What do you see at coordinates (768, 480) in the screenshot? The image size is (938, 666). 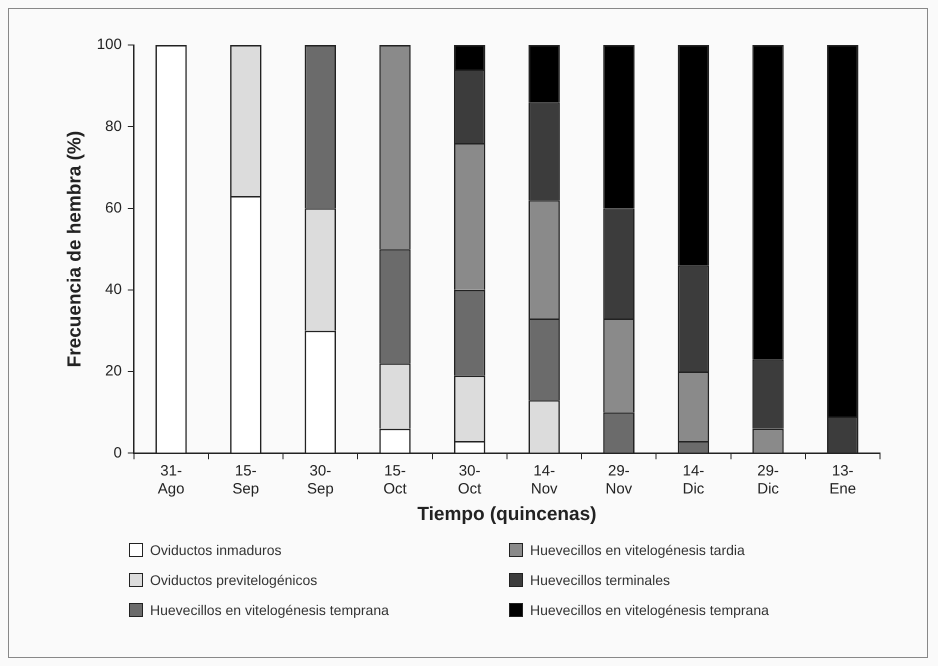 I see `x-tick-label: 29- Dic` at bounding box center [768, 480].